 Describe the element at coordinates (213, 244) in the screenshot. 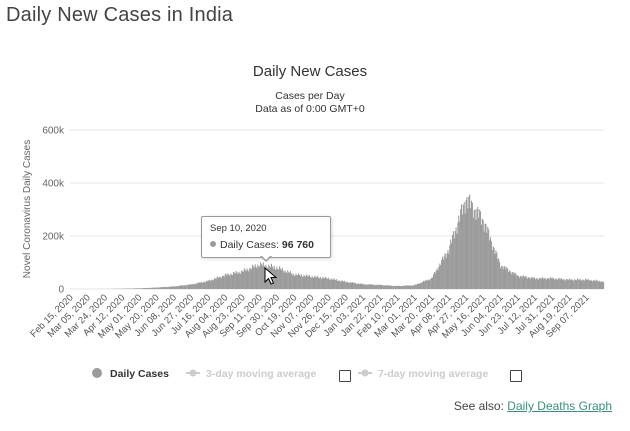

I see `tooltip-dot-icon` at that location.